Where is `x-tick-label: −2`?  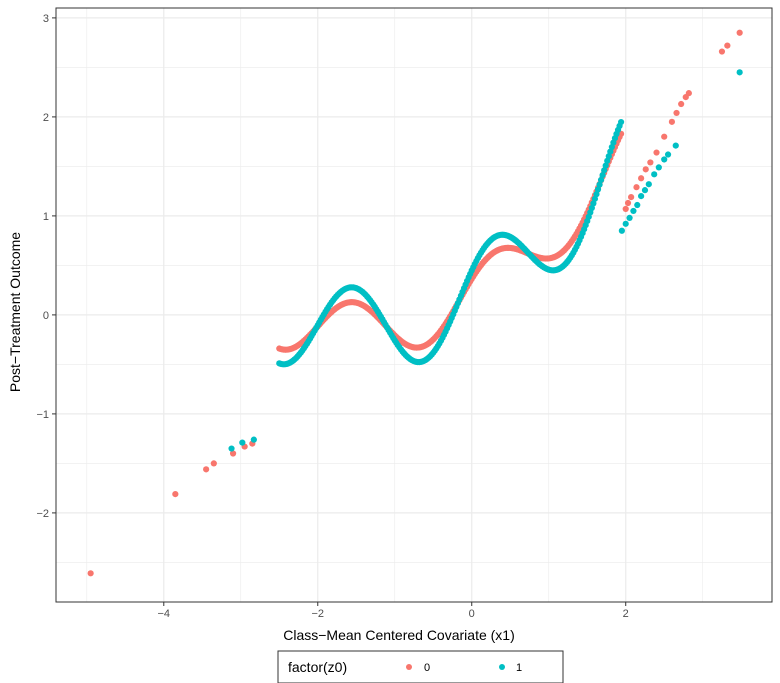
x-tick-label: −2 is located at coordinates (317, 614).